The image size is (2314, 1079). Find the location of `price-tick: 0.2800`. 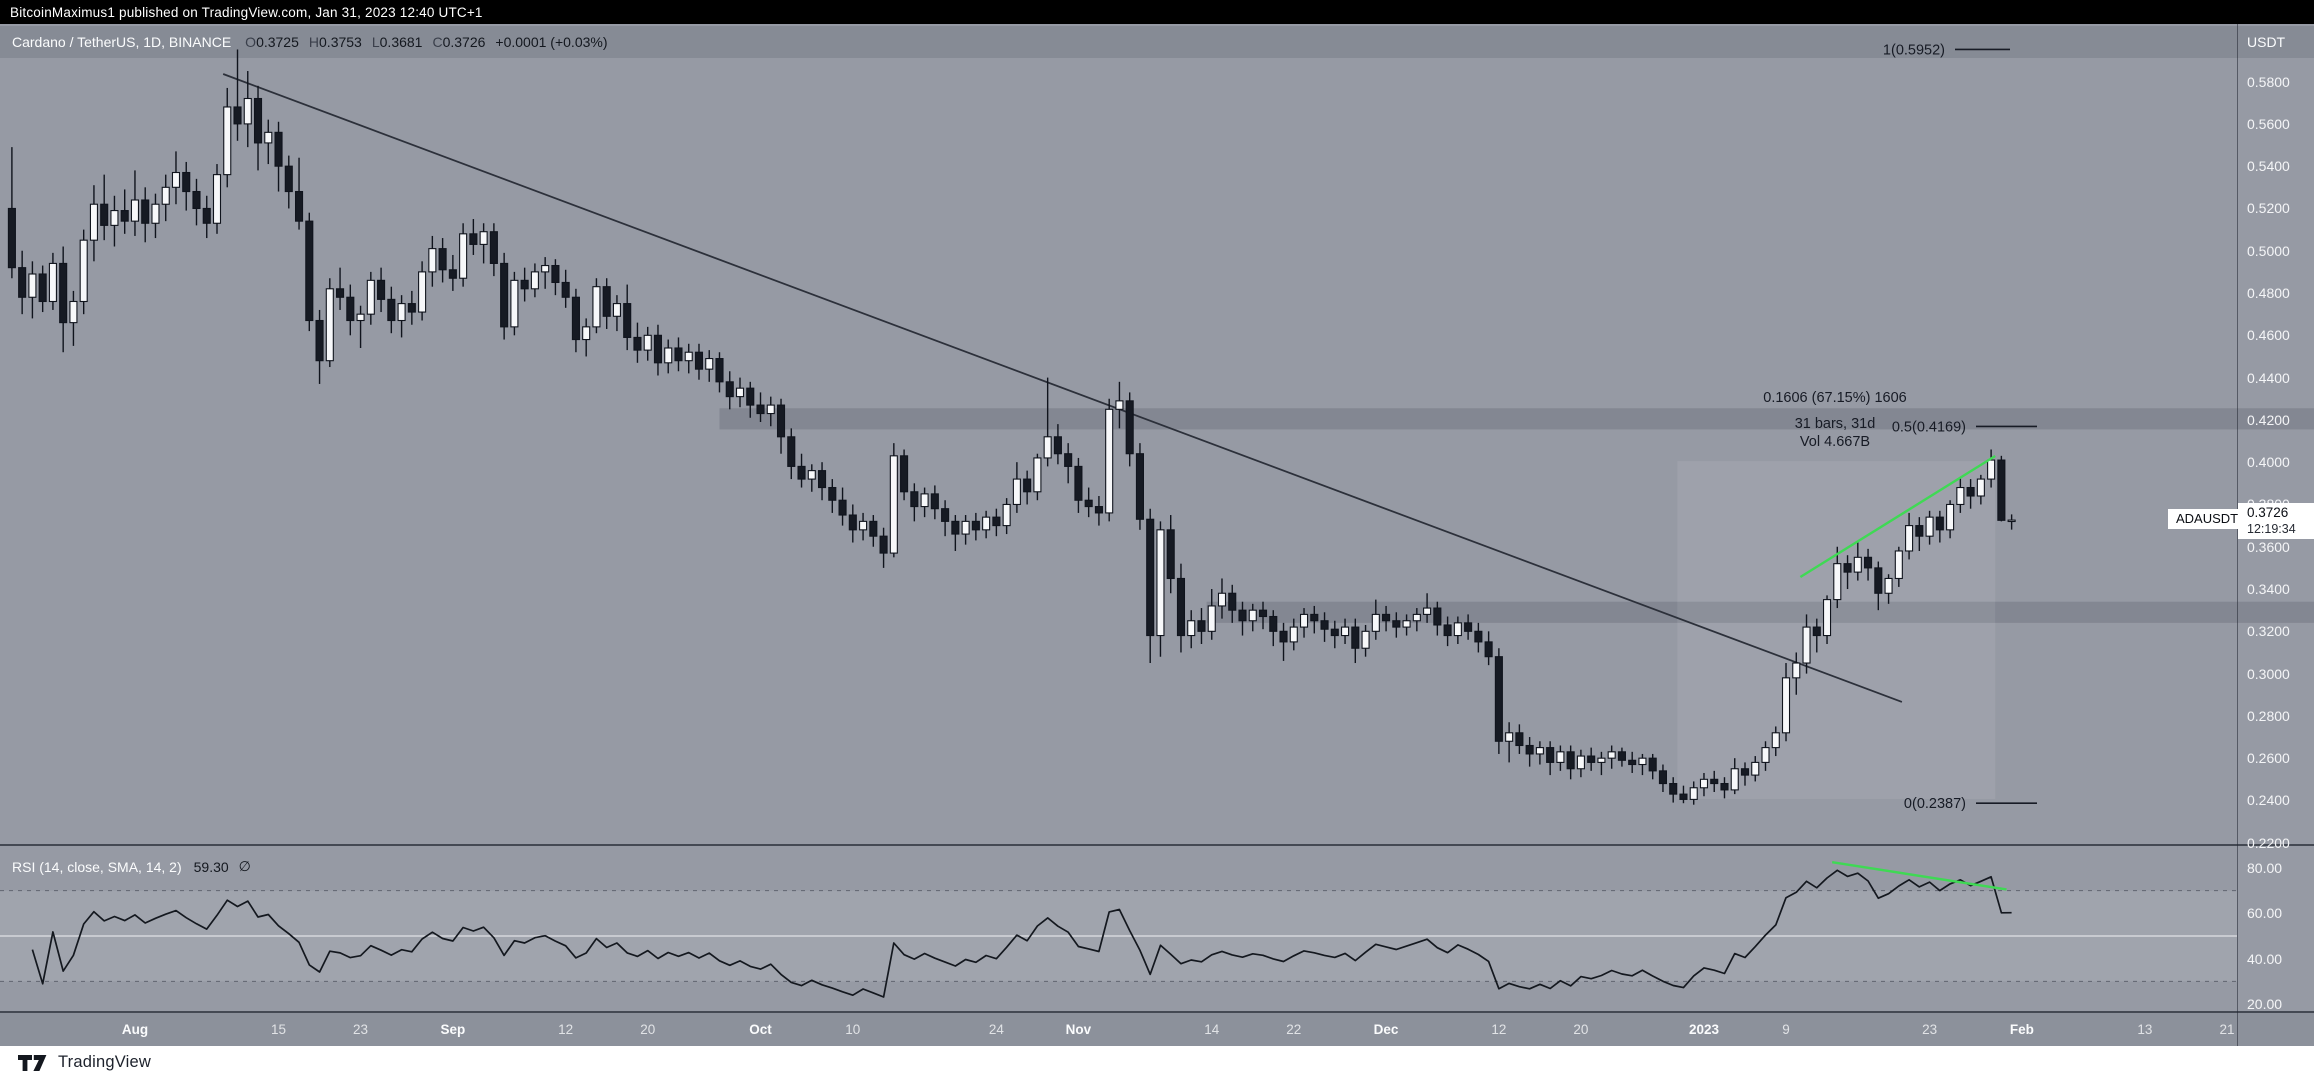

price-tick: 0.2800 is located at coordinates (2268, 715).